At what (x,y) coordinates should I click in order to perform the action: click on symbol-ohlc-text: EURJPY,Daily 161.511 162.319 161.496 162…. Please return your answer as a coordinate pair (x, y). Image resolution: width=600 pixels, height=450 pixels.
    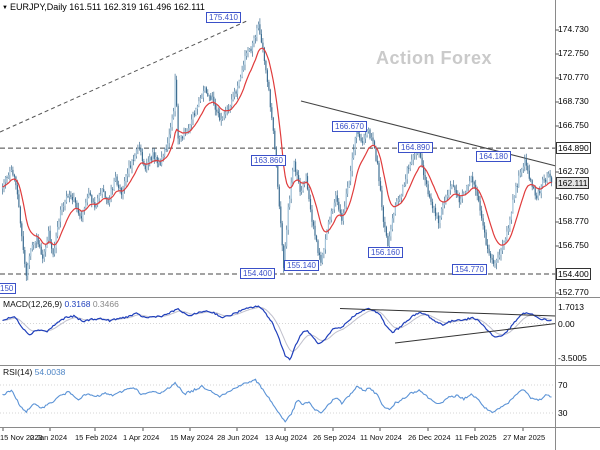
    Looking at the image, I should click on (107, 7).